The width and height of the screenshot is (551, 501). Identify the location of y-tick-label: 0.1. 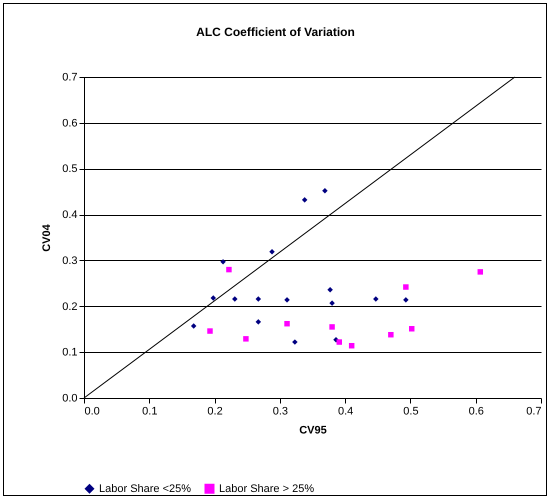
(70, 352).